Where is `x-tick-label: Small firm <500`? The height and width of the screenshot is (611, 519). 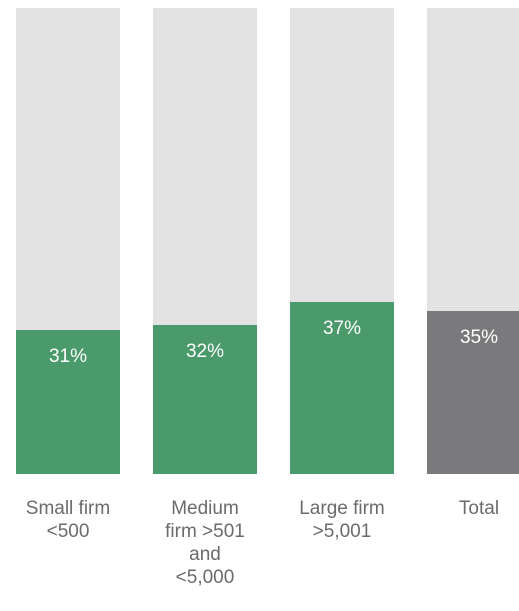 x-tick-label: Small firm <500 is located at coordinates (68, 520).